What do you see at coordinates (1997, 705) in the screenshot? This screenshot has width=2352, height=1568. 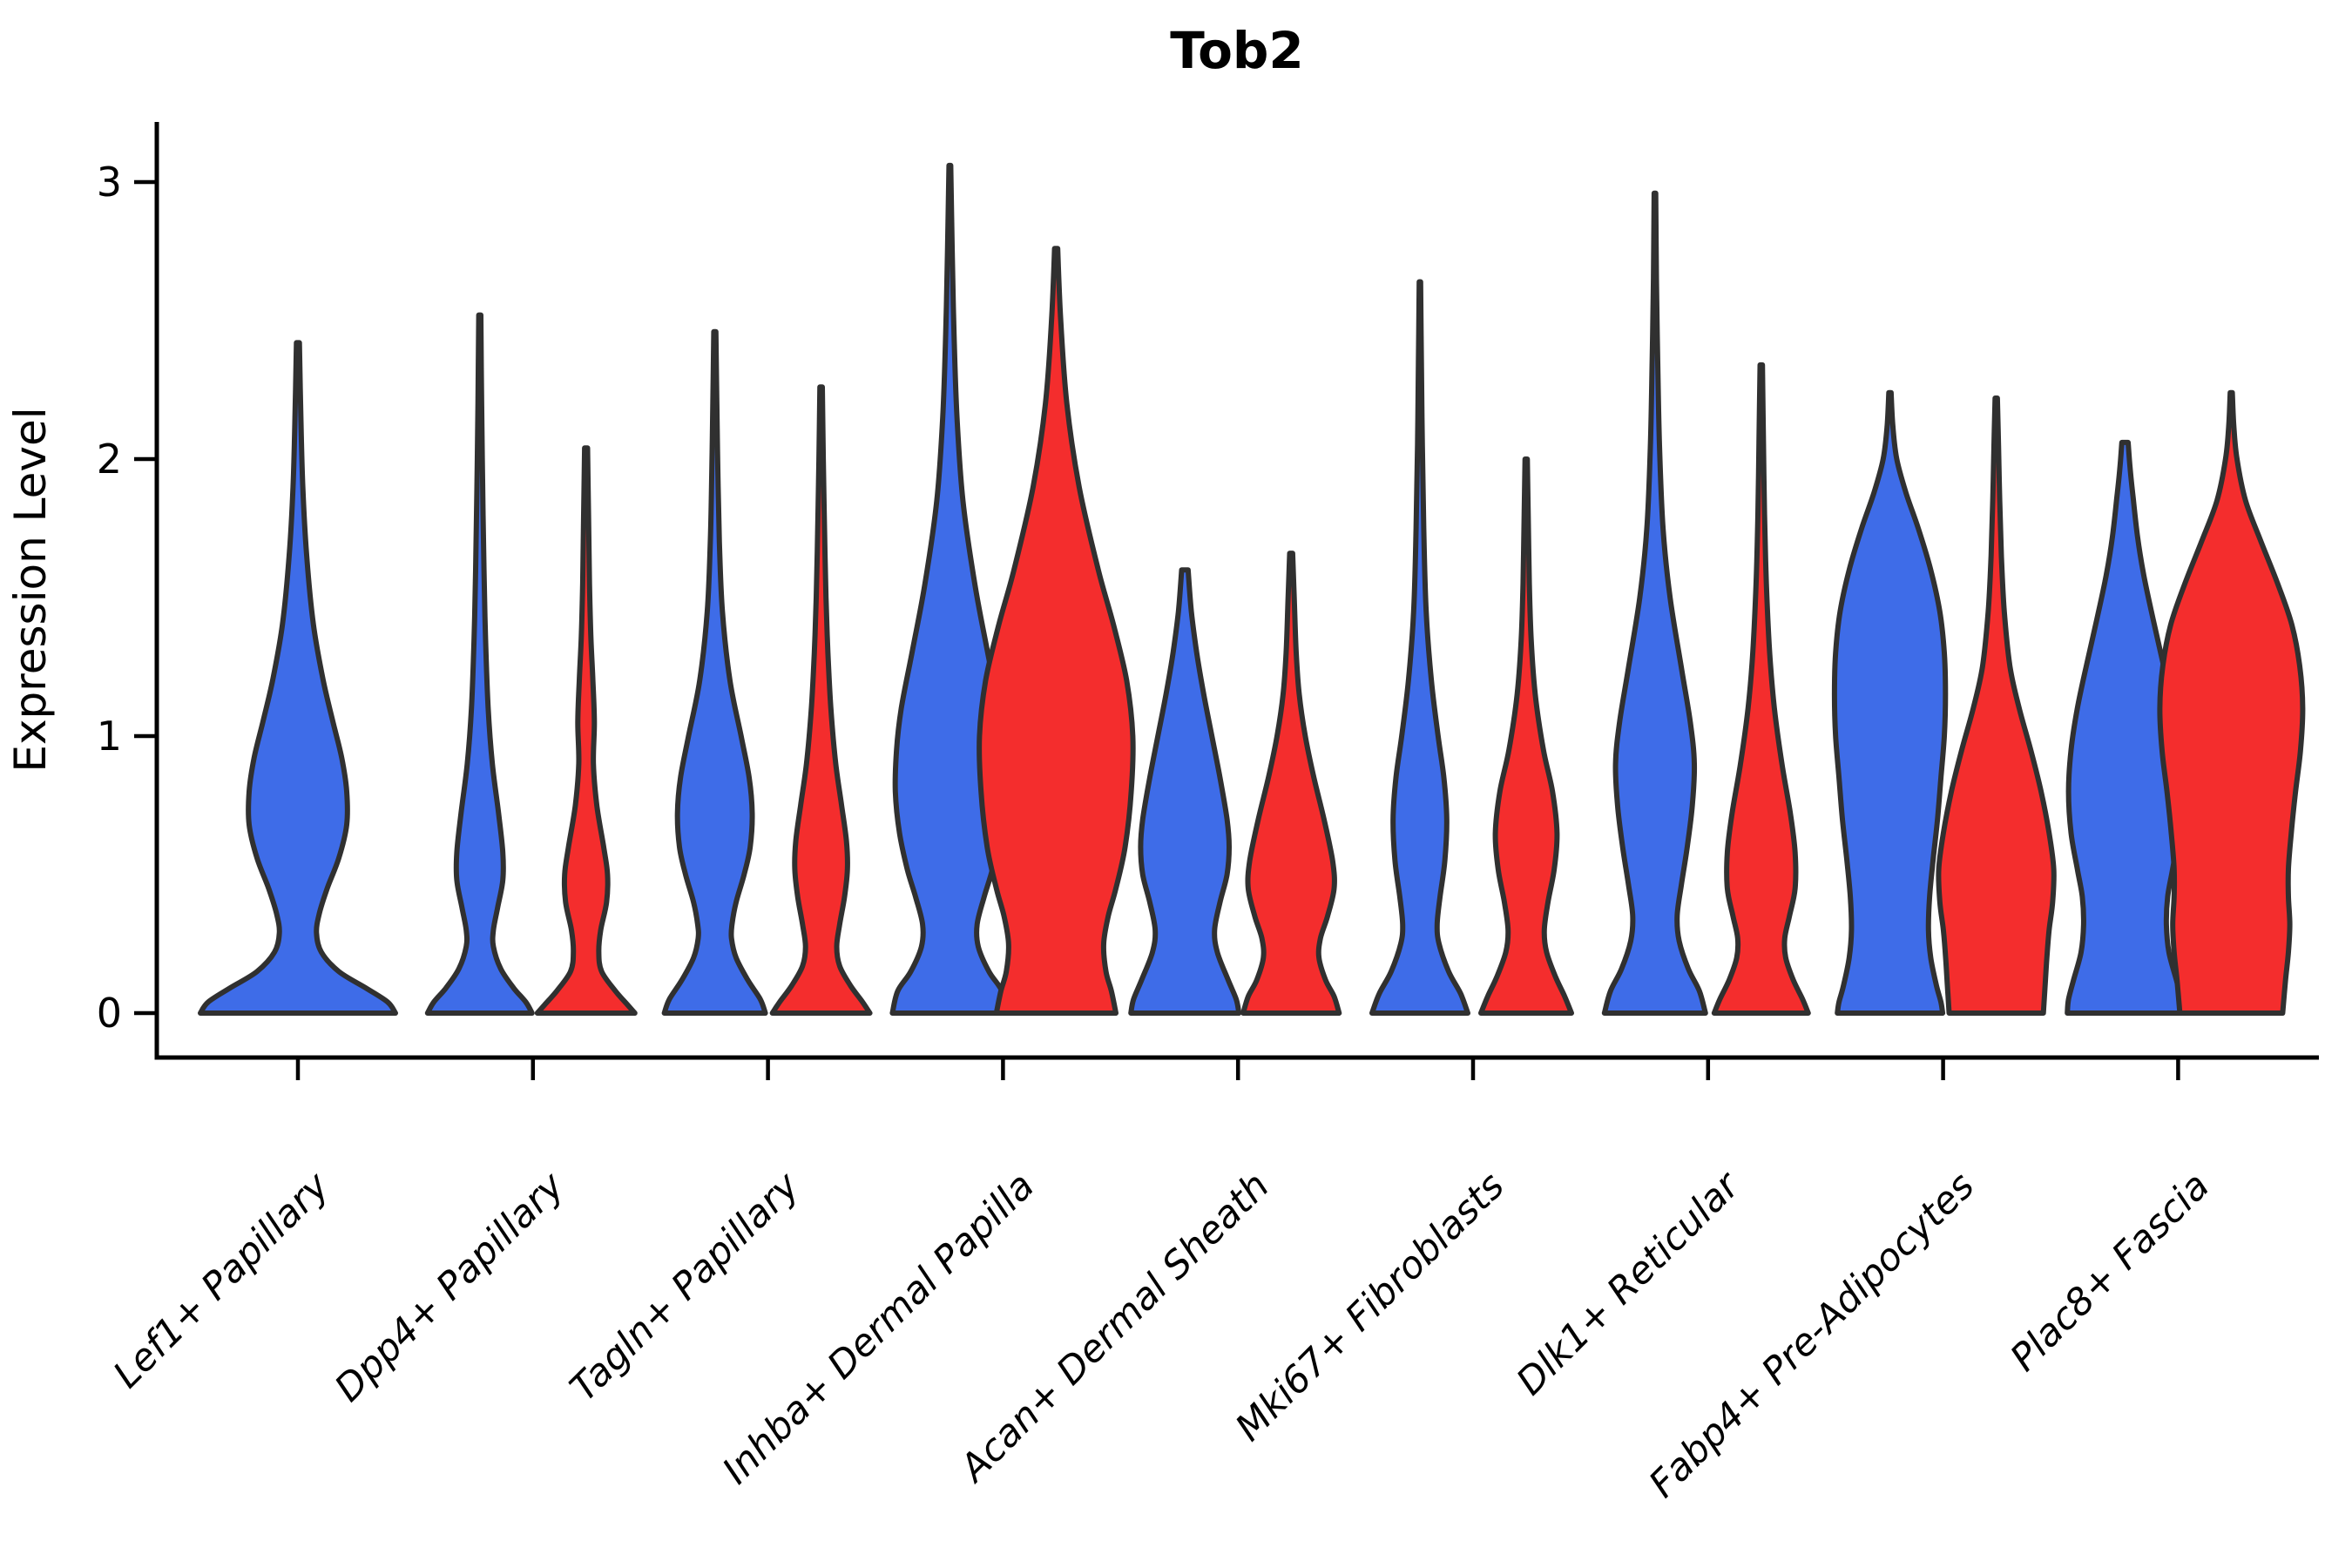 I see `violin-fabp4-pre-adipocytes-red` at bounding box center [1997, 705].